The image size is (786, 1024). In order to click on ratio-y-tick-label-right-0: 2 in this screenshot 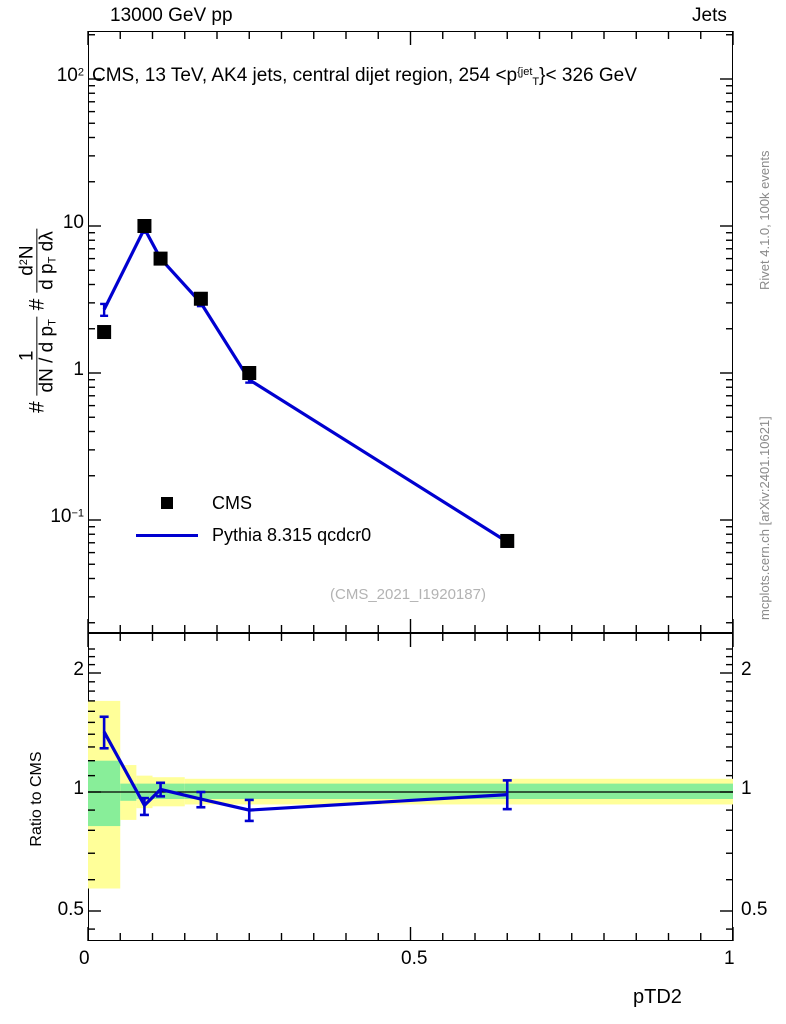, I will do `click(746, 669)`.